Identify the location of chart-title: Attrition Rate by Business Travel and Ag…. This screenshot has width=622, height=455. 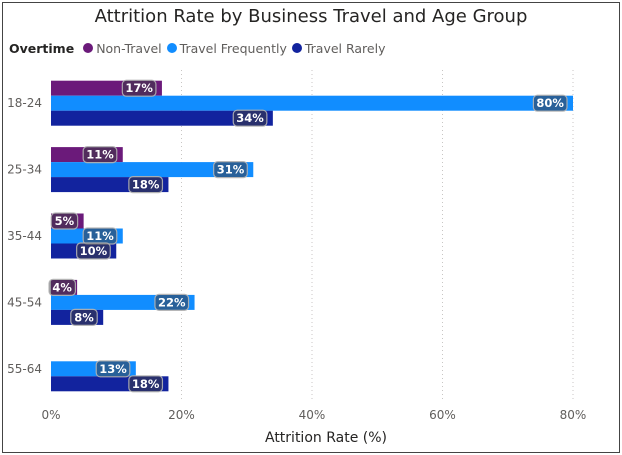
(311, 16).